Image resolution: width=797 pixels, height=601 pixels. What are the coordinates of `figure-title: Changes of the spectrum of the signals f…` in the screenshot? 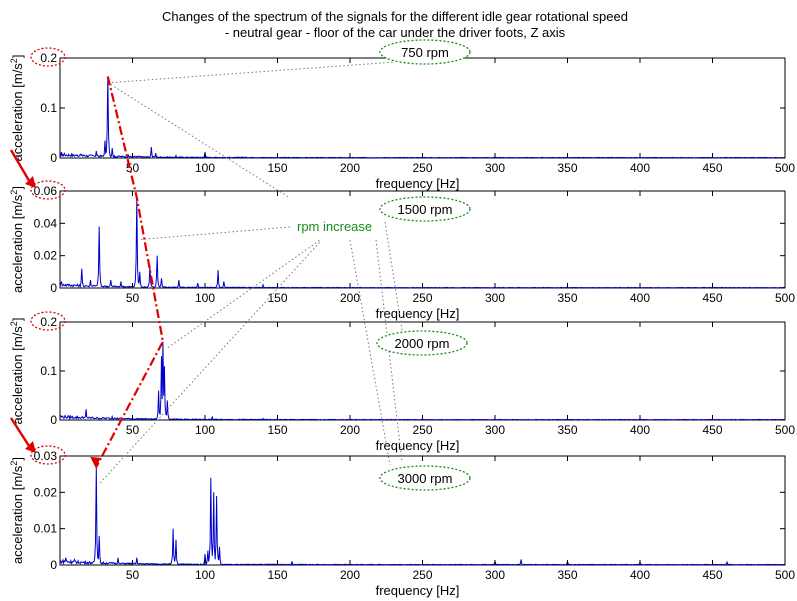 It's located at (395, 16).